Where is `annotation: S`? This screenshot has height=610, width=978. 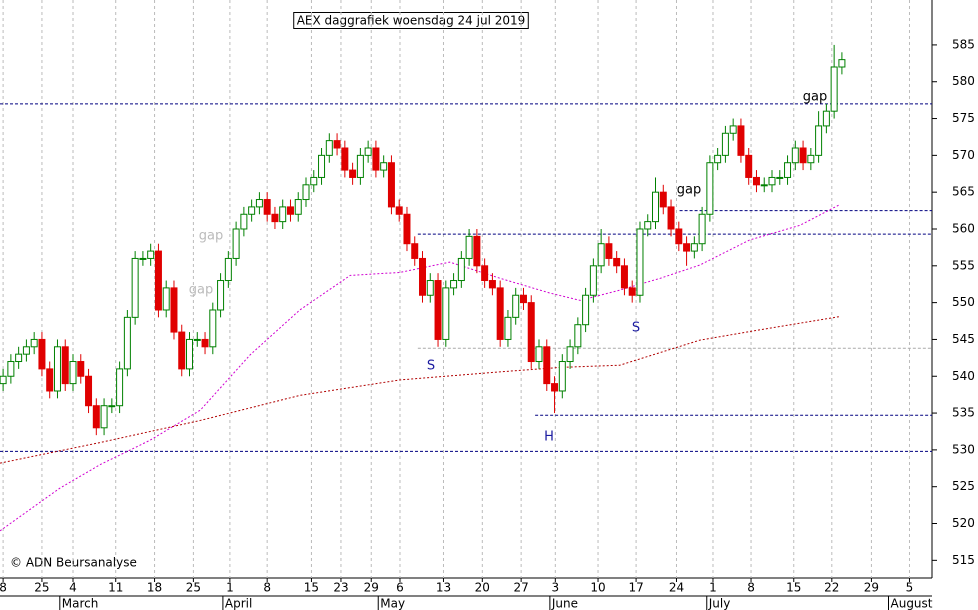 annotation: S is located at coordinates (431, 366).